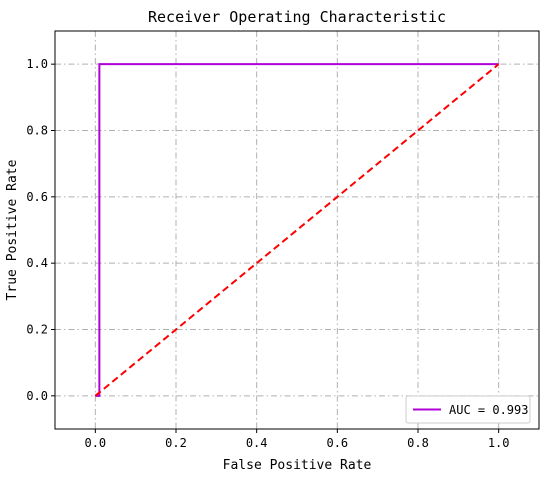 The height and width of the screenshot is (477, 550). I want to click on legend: AUC = 0.993, so click(468, 409).